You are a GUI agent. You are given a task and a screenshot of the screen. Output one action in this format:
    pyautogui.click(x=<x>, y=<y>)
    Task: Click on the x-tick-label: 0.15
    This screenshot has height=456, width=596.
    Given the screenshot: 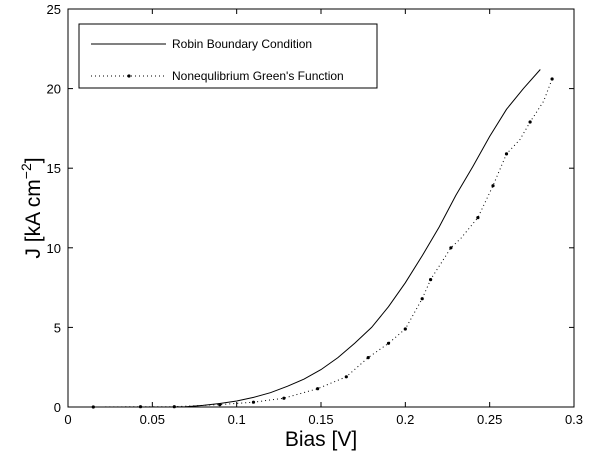 What is the action you would take?
    pyautogui.click(x=320, y=419)
    